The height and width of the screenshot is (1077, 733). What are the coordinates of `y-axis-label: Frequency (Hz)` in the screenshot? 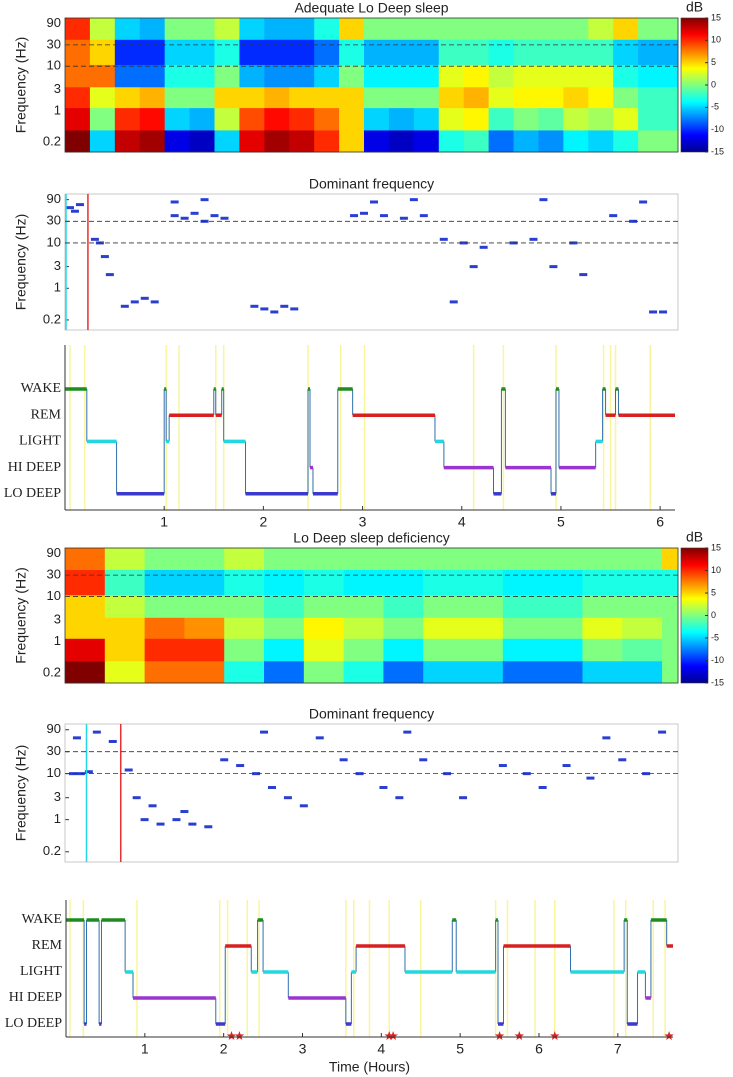 It's located at (21, 615).